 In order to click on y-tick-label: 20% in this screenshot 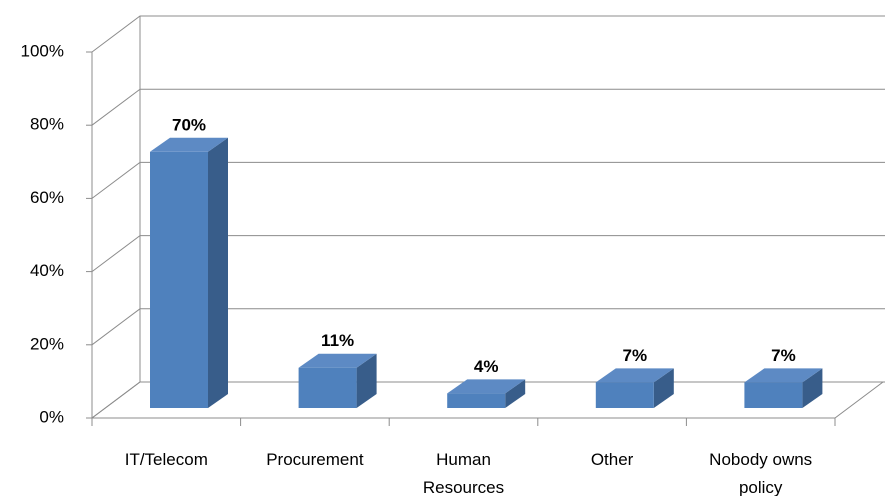, I will do `click(47, 343)`.